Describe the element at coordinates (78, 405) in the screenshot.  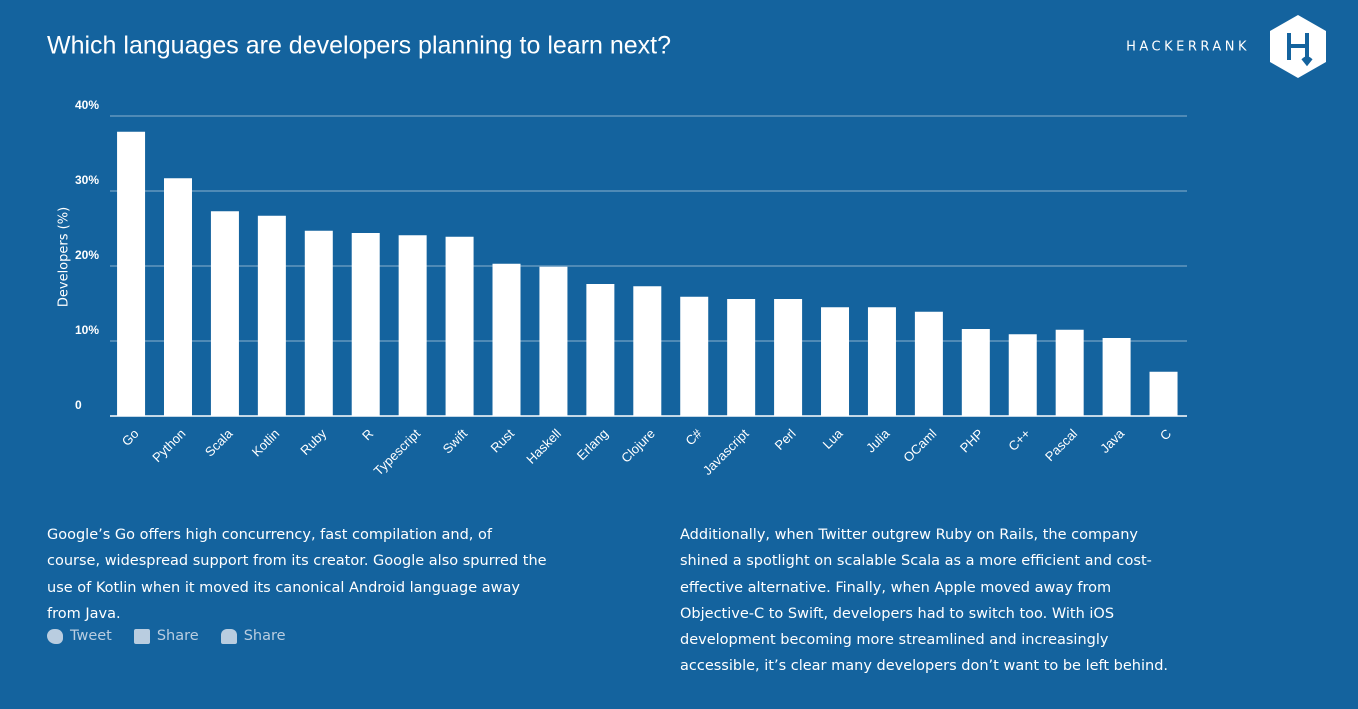
I see `y-tick-label: 0` at that location.